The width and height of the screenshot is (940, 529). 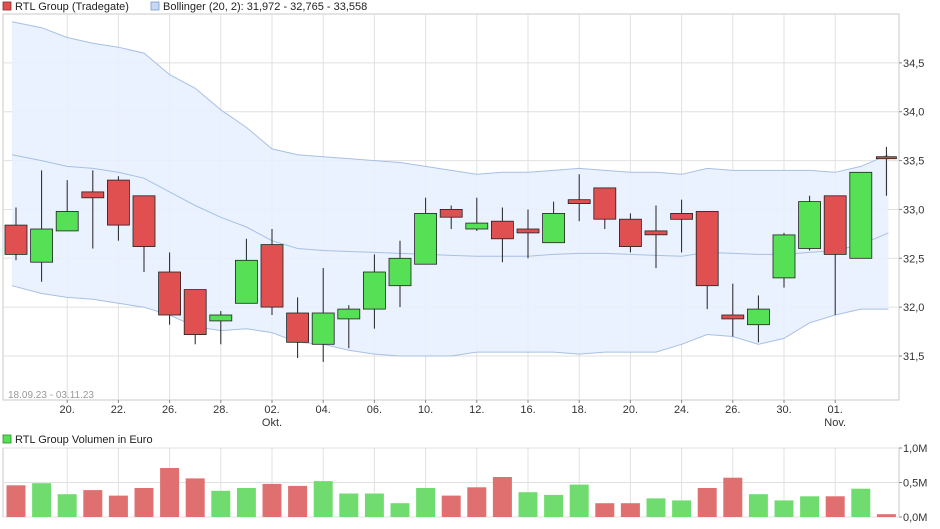 What do you see at coordinates (913, 113) in the screenshot?
I see `price-y-tick-label-5: 34,0` at bounding box center [913, 113].